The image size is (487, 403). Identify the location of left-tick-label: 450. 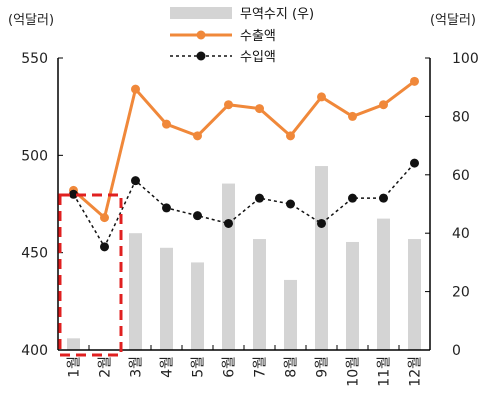
(34, 254).